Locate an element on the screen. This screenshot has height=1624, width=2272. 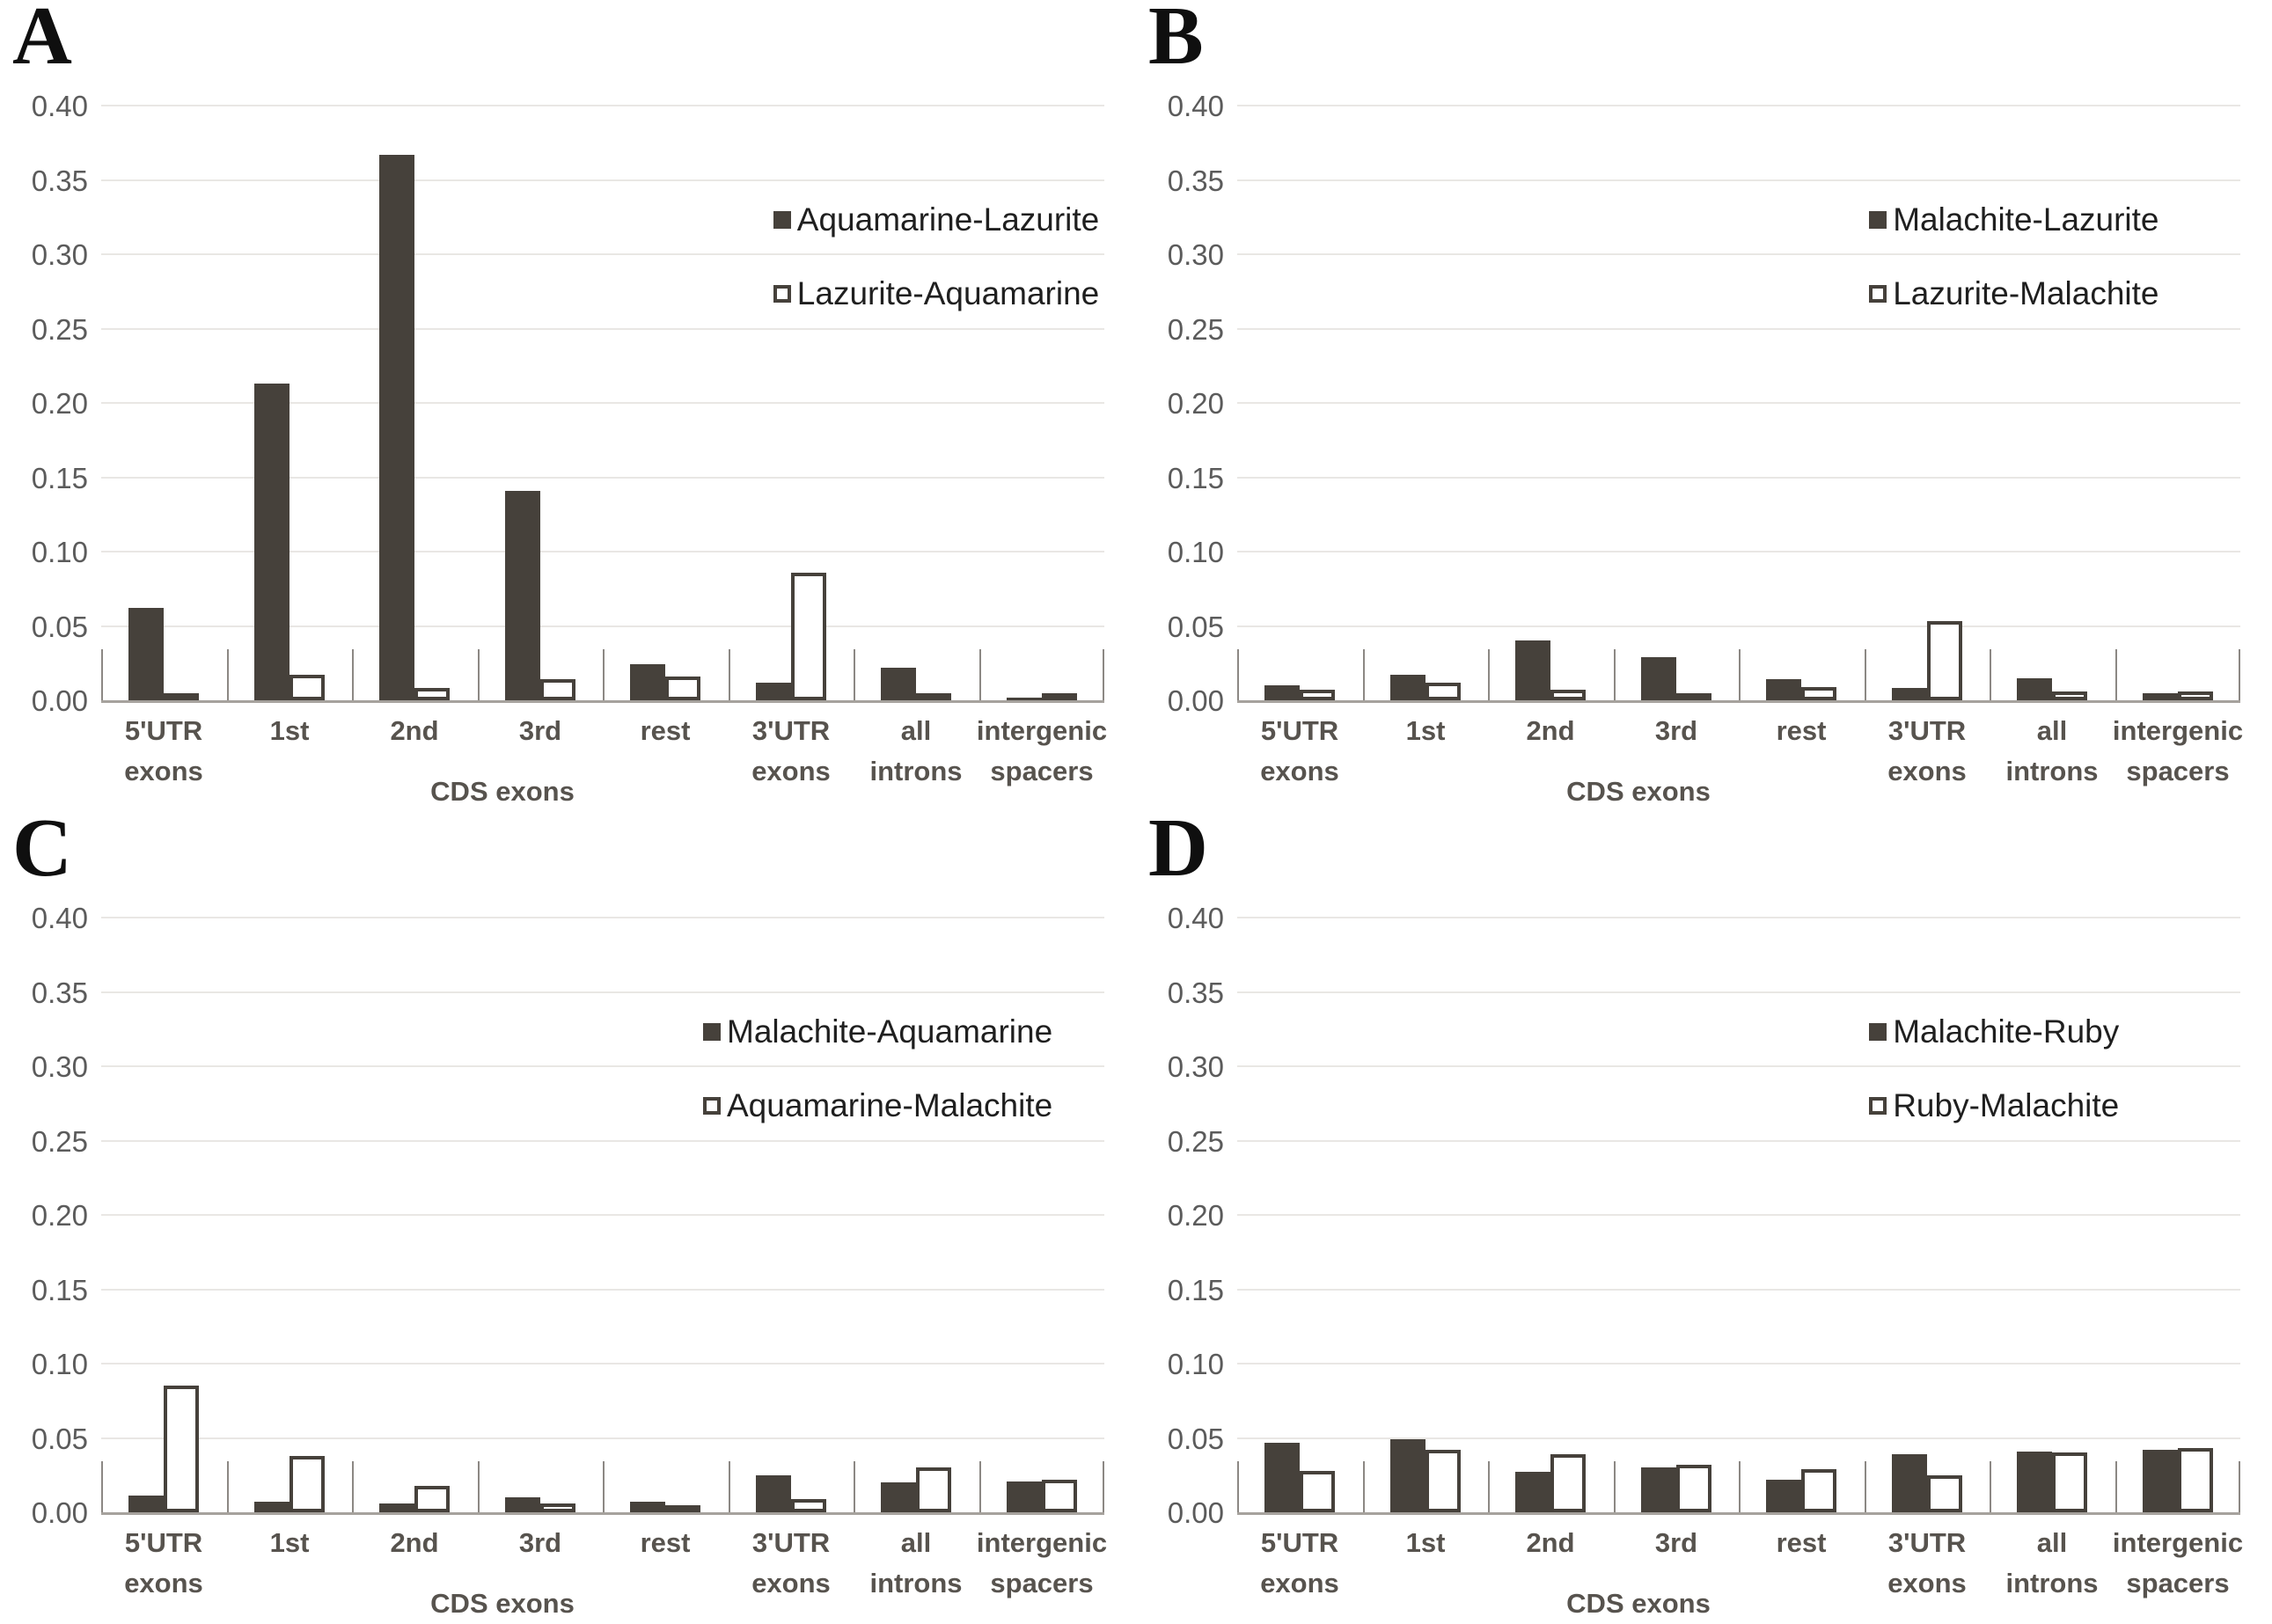
legend: Malachite-Aquamarine Aquamarine-Malachite is located at coordinates (878, 1069).